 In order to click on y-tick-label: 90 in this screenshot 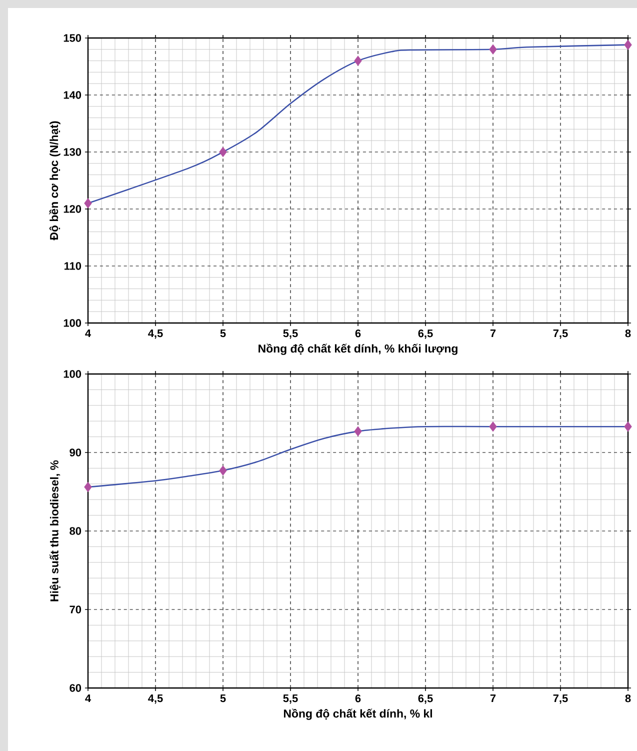, I will do `click(76, 452)`.